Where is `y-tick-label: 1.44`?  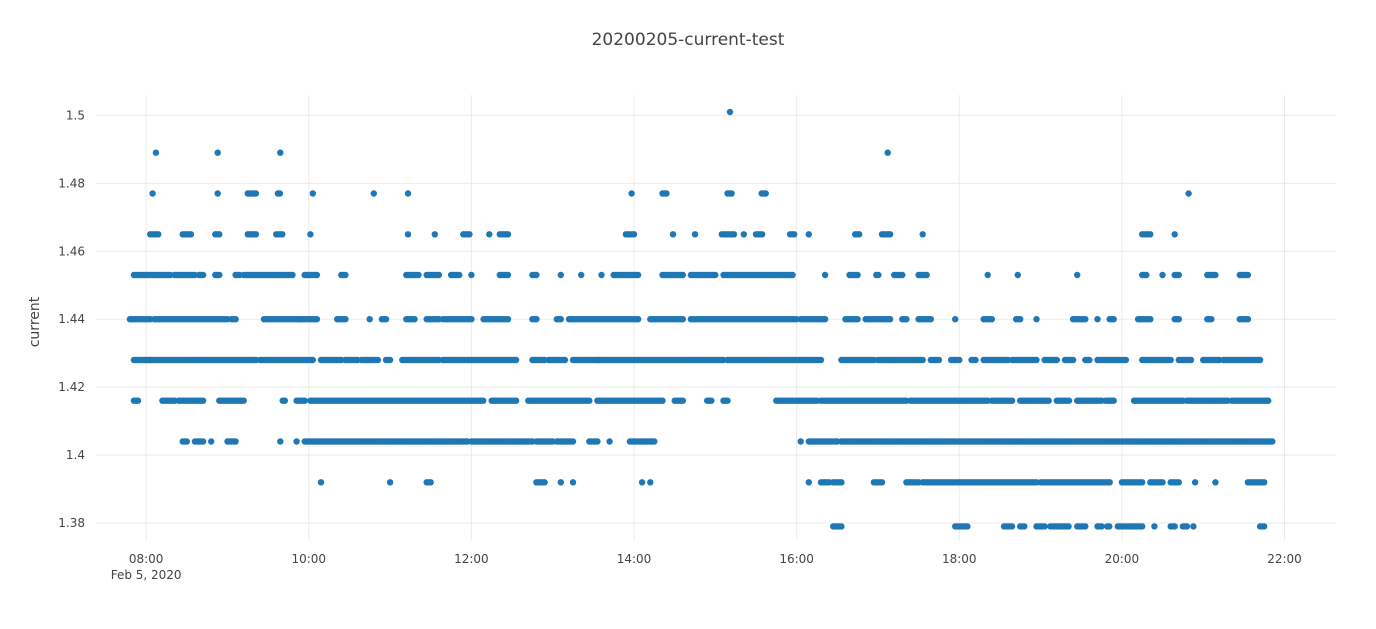
y-tick-label: 1.44 is located at coordinates (71, 319).